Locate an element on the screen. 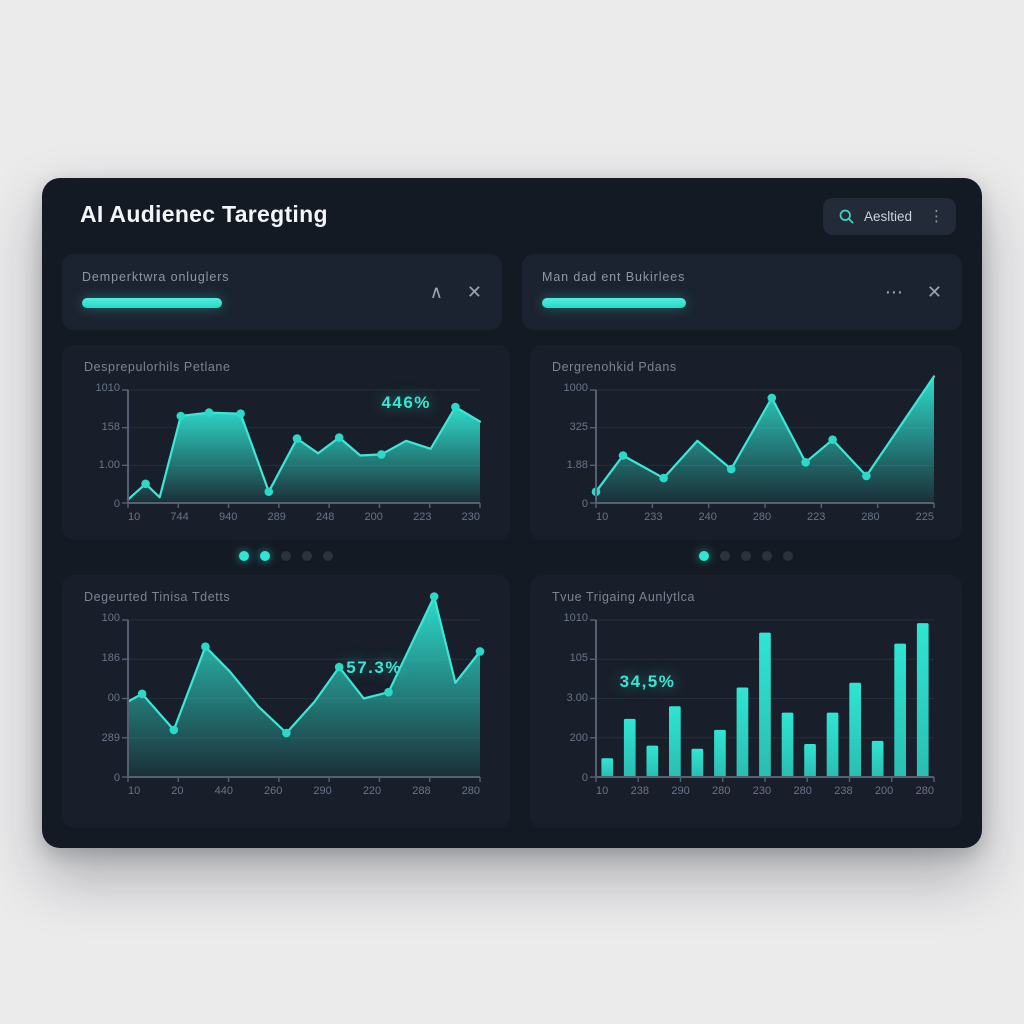  chart-plot-area is located at coordinates (763, 441).